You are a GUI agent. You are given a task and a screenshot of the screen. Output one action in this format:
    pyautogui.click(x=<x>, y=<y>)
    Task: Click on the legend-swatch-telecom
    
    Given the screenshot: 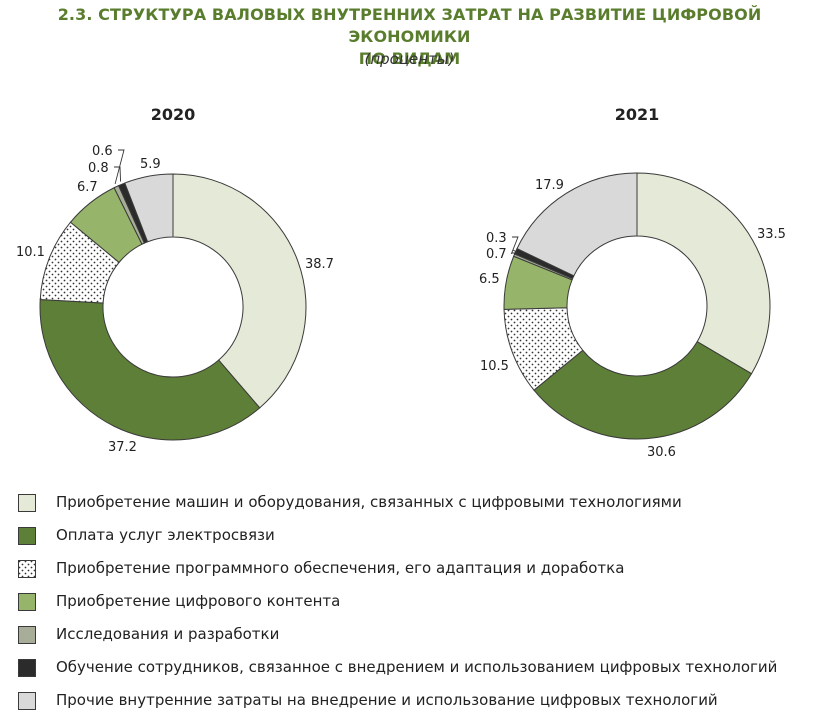 What is the action you would take?
    pyautogui.click(x=27, y=536)
    